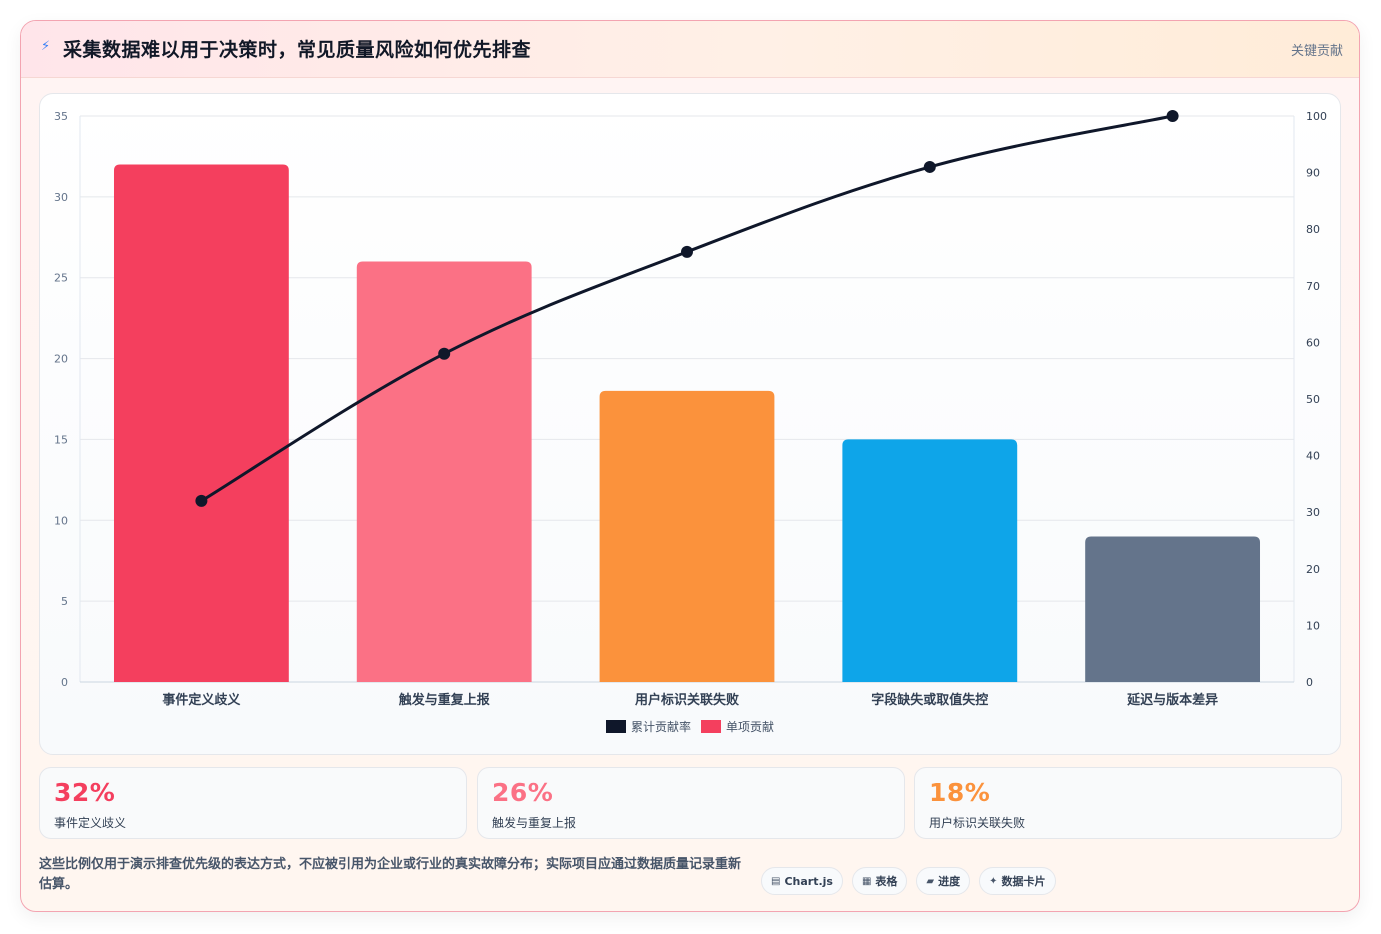  Describe the element at coordinates (64, 601) in the screenshot. I see `y-left-tick-label: 5` at that location.